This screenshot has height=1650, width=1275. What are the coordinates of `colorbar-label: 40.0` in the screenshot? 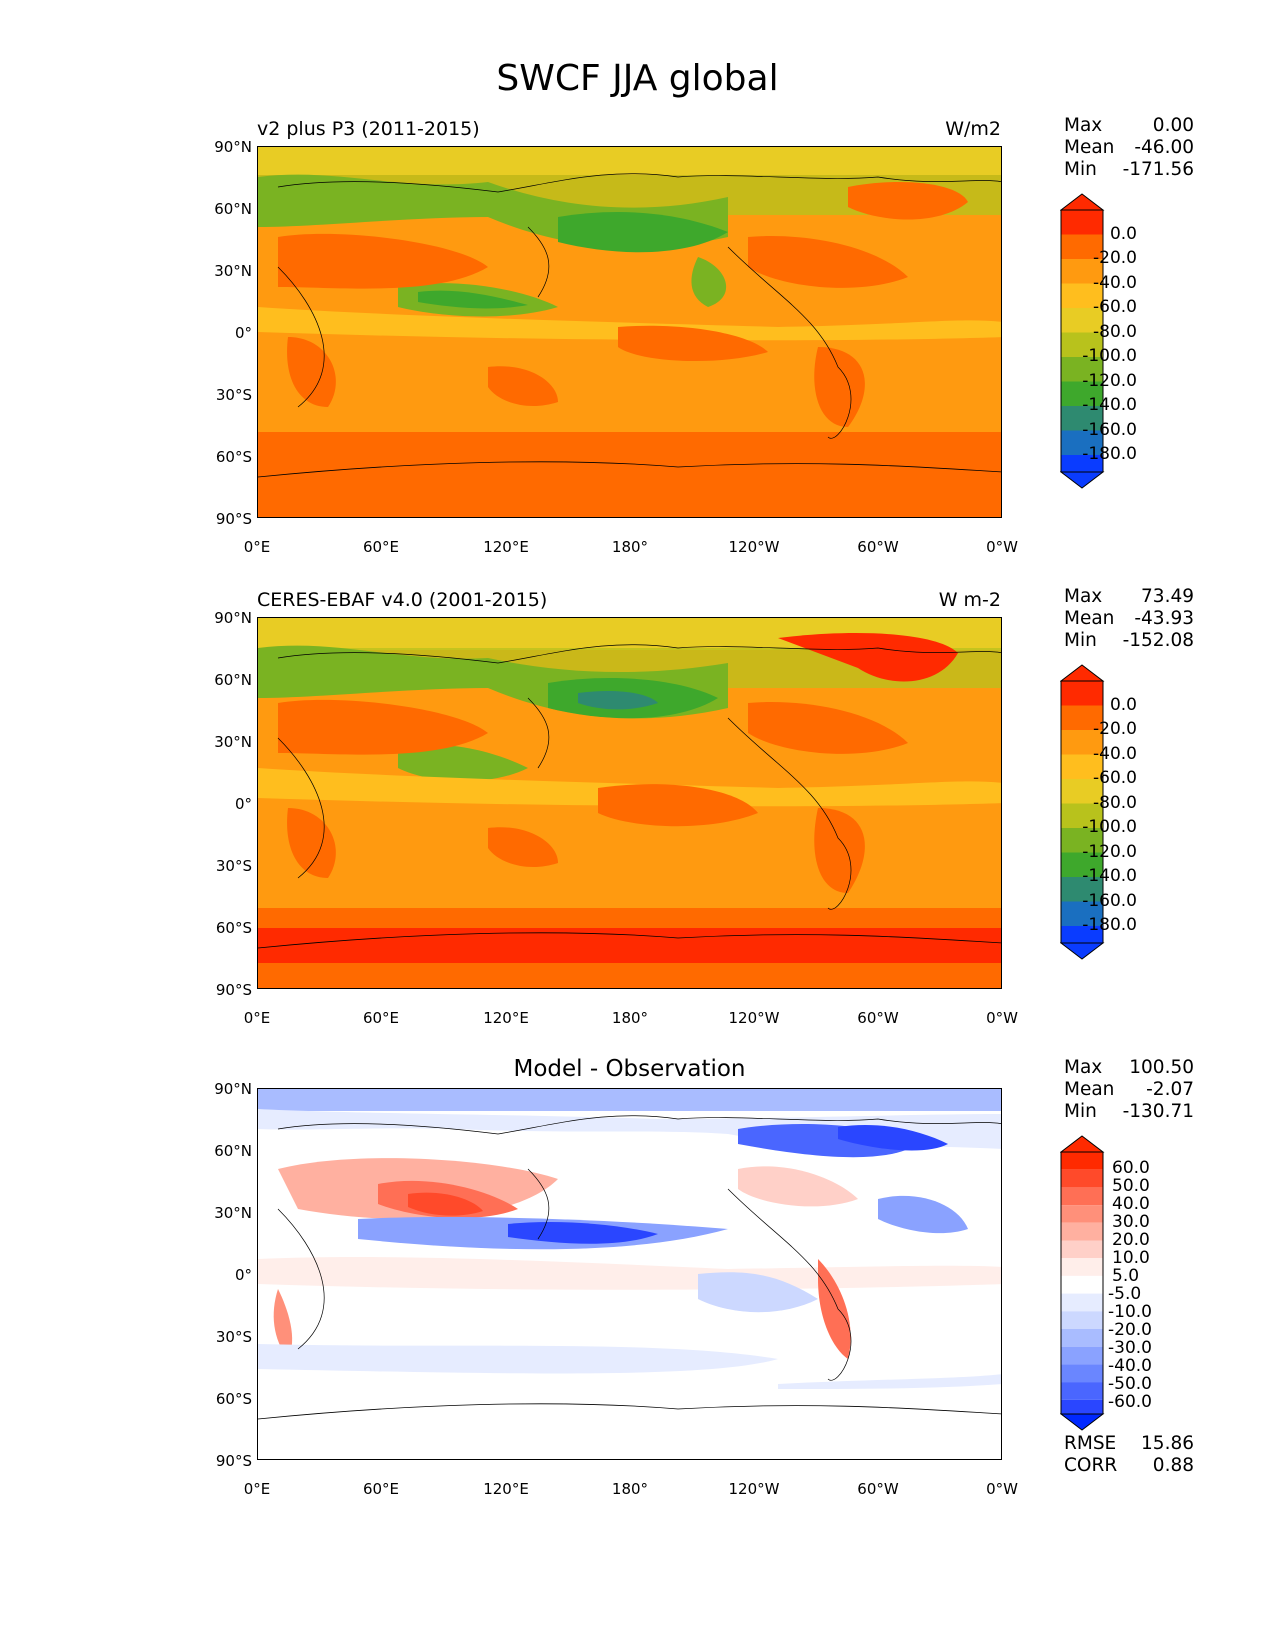 It's located at (1131, 1204).